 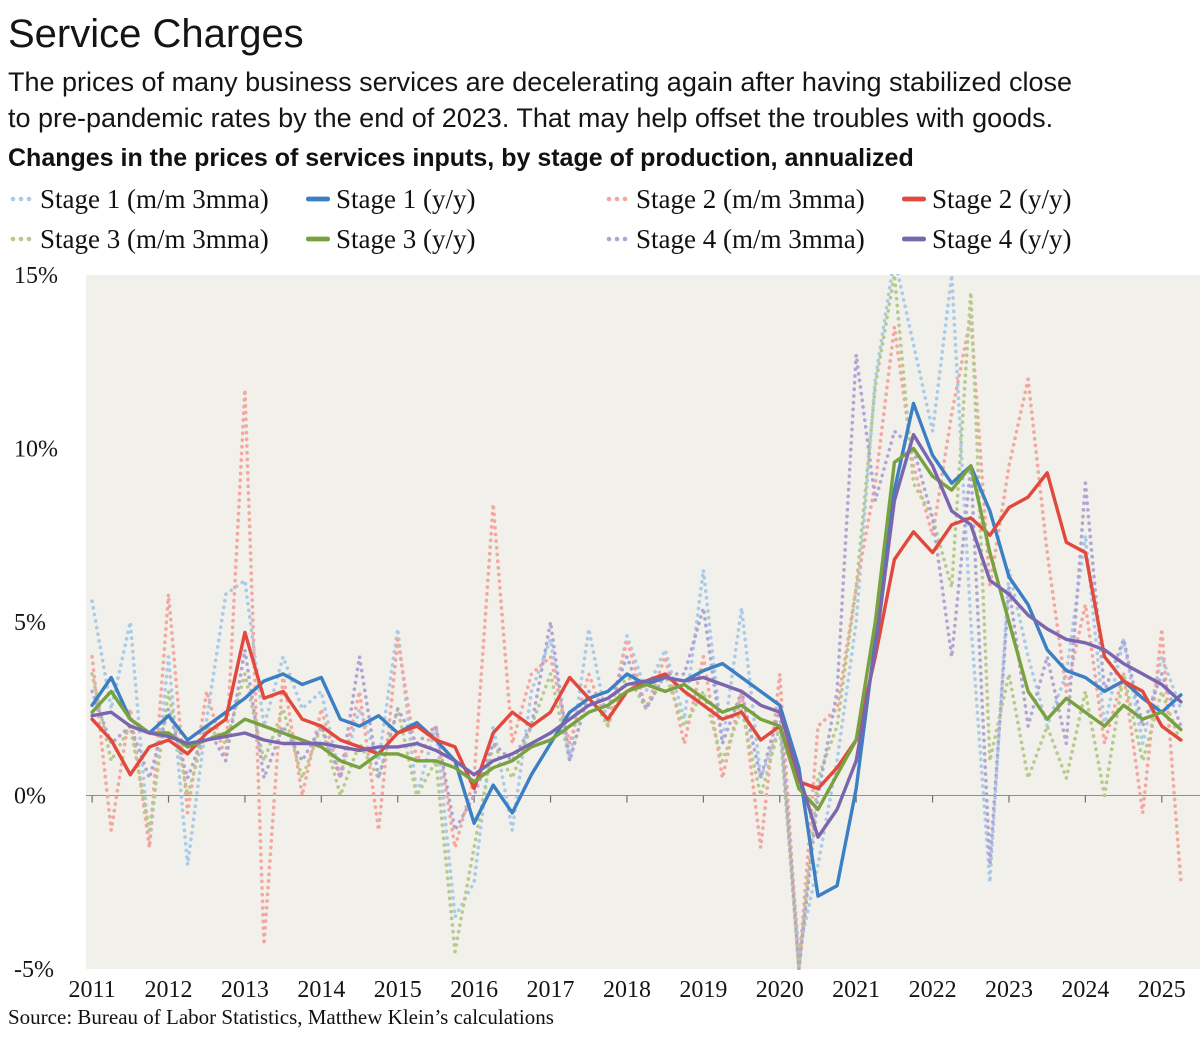 I want to click on x-axis-label: 2015, so click(x=398, y=990).